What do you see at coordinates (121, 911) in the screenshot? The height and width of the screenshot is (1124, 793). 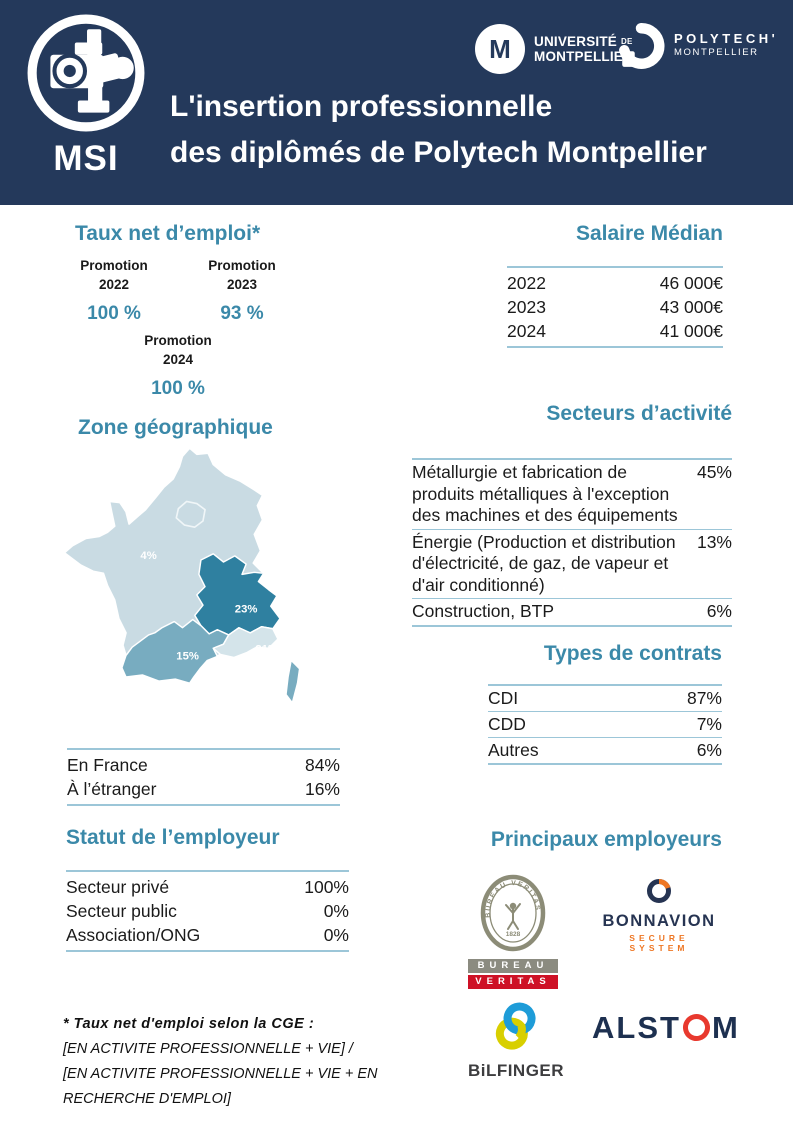 I see `statut-row-label: Secteur public` at bounding box center [121, 911].